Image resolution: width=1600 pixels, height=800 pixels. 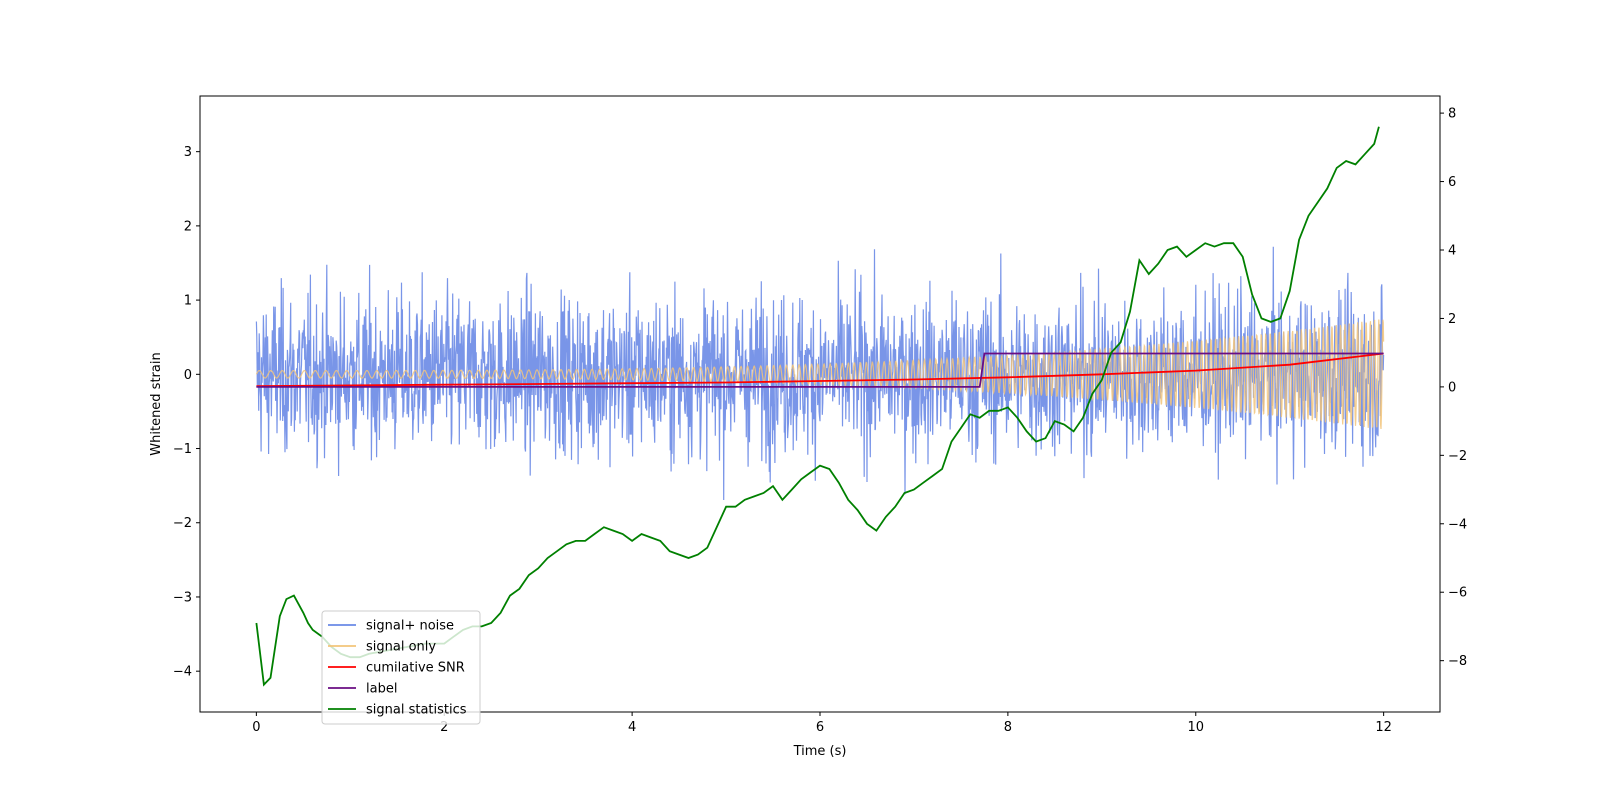 What do you see at coordinates (182, 449) in the screenshot?
I see `y-tick-label: −1` at bounding box center [182, 449].